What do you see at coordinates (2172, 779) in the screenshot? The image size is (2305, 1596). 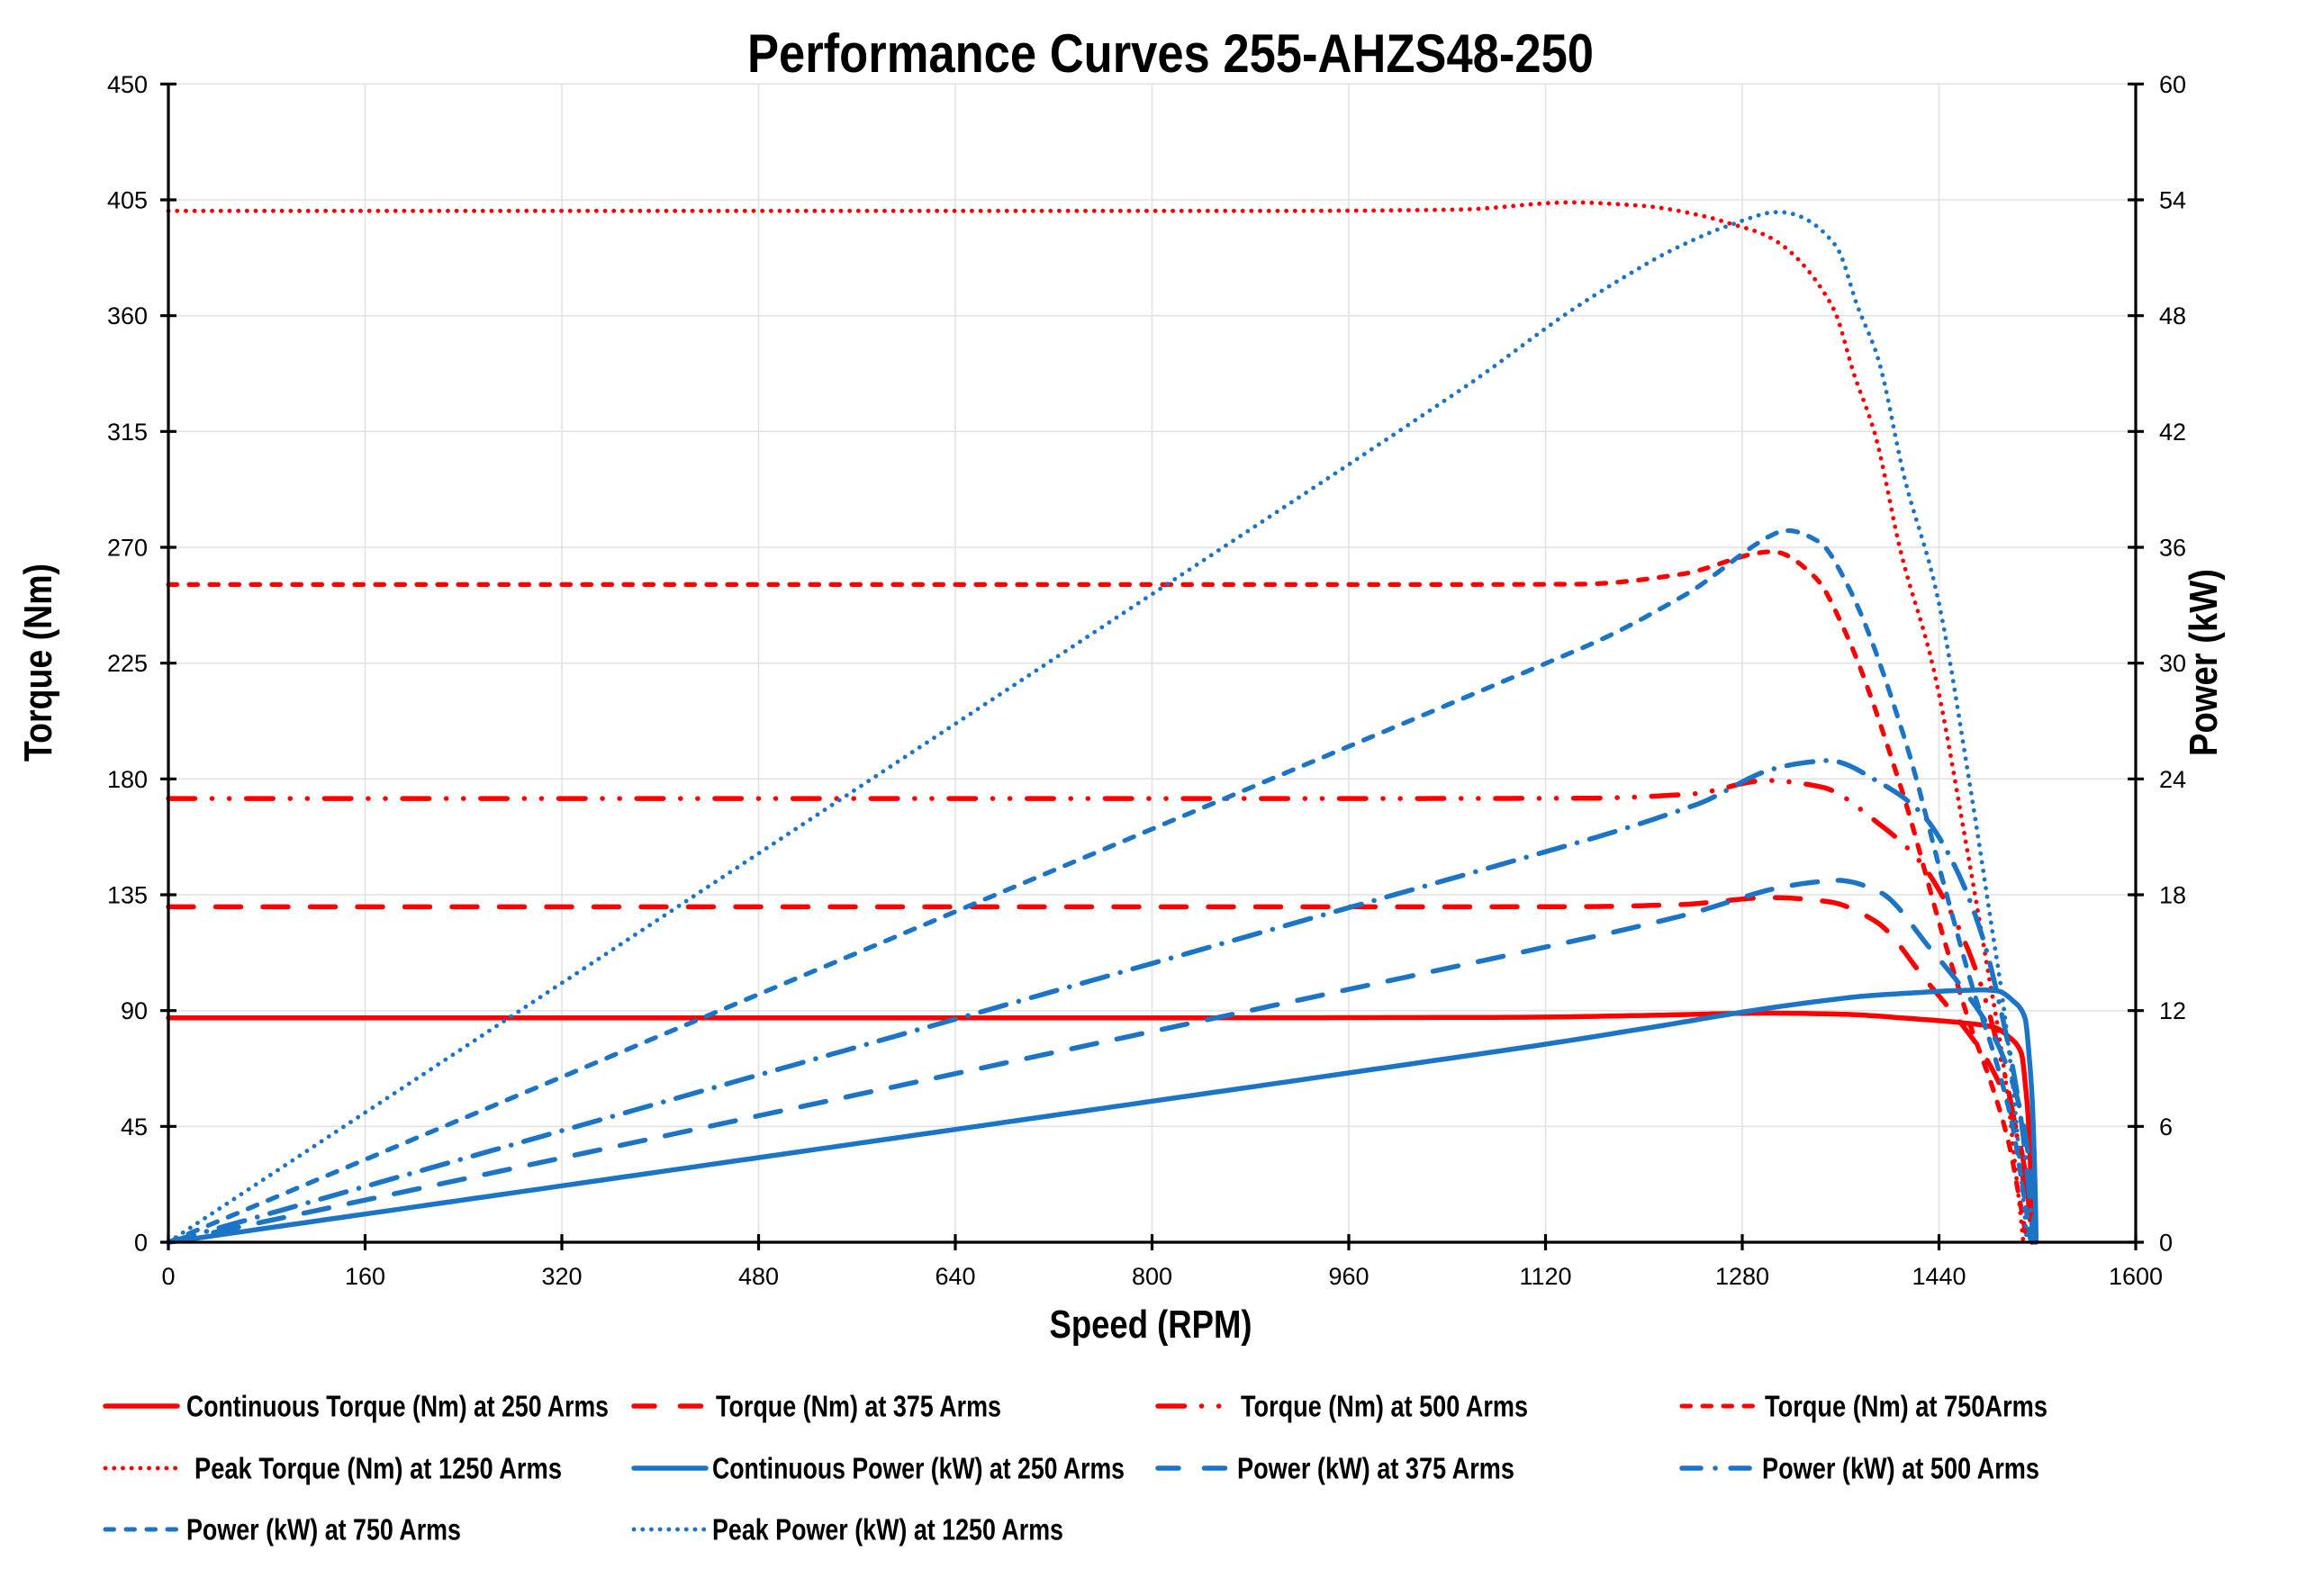 I see `svg-text: 24` at bounding box center [2172, 779].